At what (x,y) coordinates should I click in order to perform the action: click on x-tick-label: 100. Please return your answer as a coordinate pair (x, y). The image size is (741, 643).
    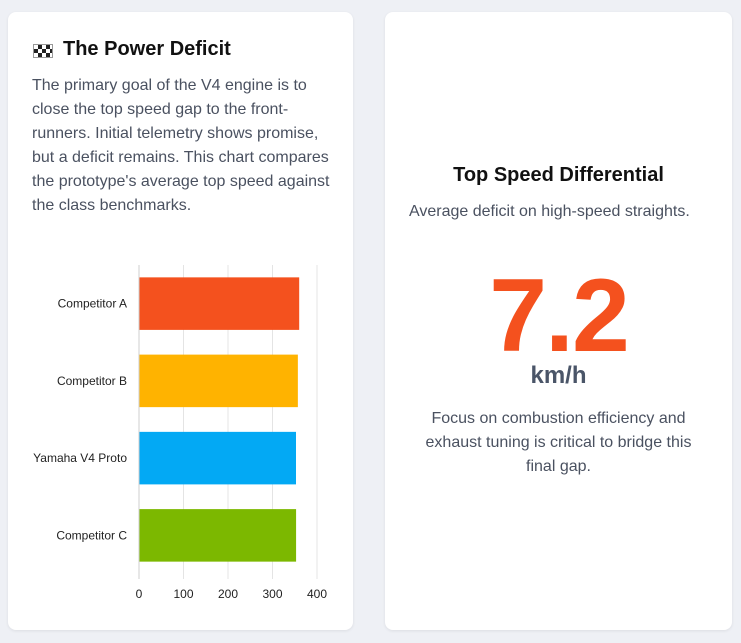
    Looking at the image, I should click on (183, 594).